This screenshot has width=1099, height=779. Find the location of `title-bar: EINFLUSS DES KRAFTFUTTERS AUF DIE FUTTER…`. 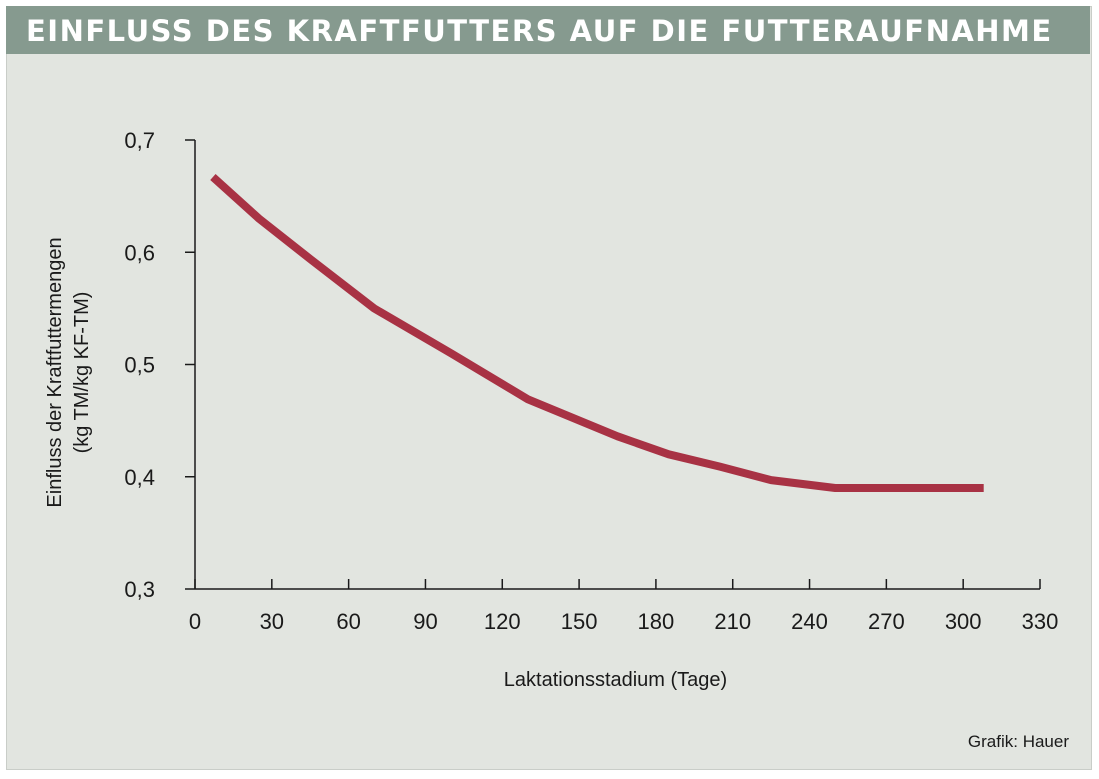

title-bar: EINFLUSS DES KRAFTFUTTERS AUF DIE FUTTER… is located at coordinates (548, 30).